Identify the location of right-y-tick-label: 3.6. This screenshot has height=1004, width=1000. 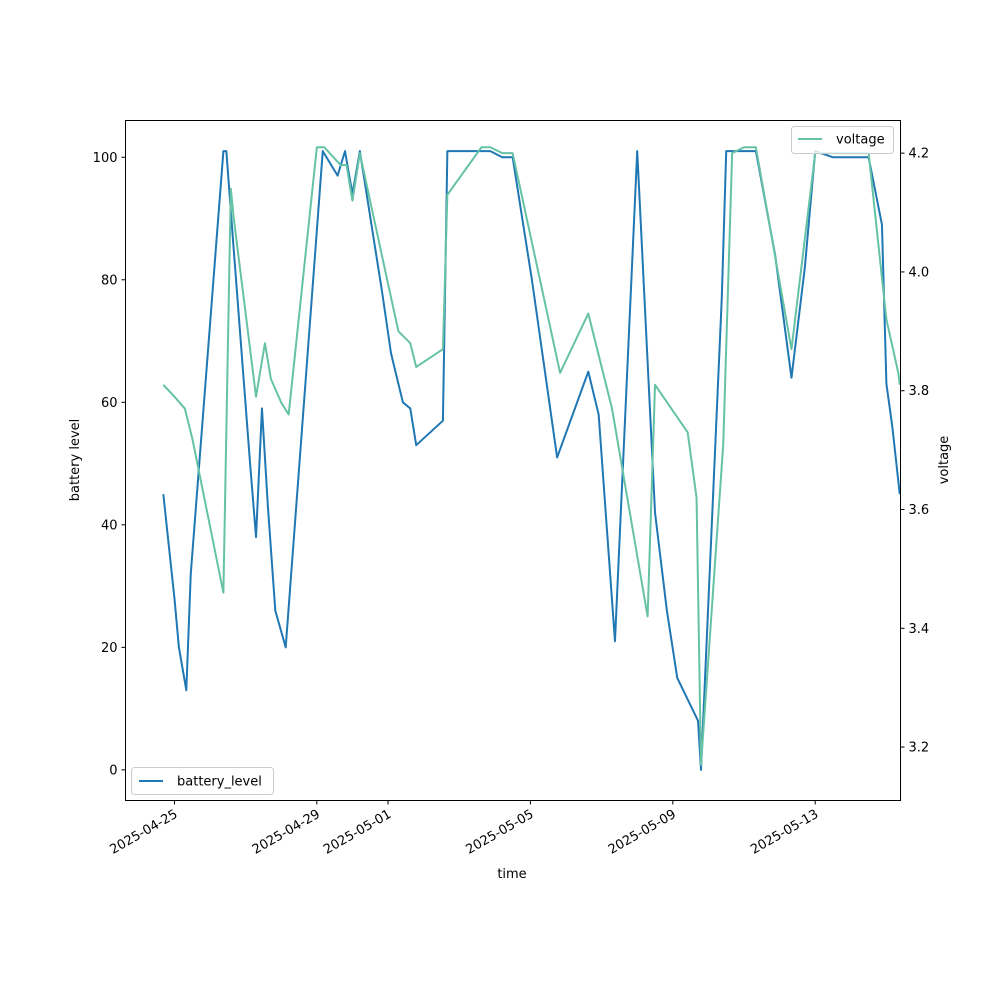
(919, 510).